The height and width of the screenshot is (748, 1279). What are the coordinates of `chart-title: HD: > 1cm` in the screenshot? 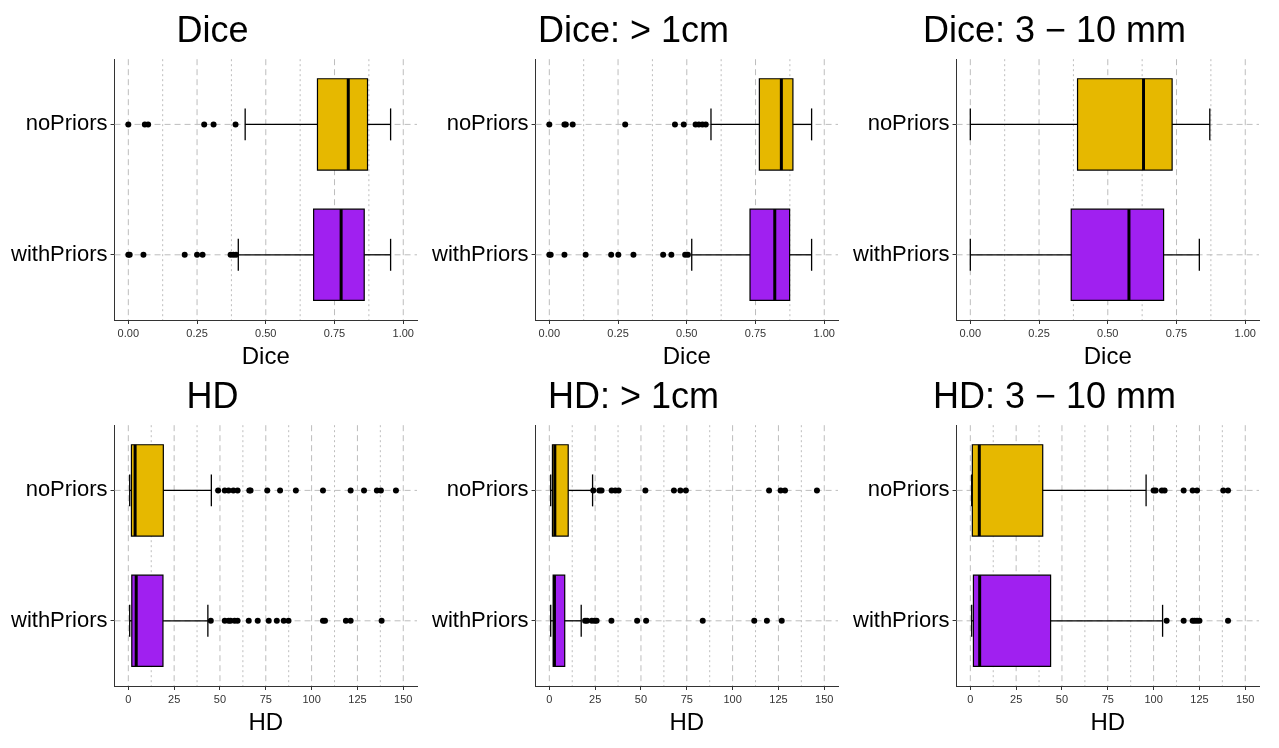 It's located at (633, 395).